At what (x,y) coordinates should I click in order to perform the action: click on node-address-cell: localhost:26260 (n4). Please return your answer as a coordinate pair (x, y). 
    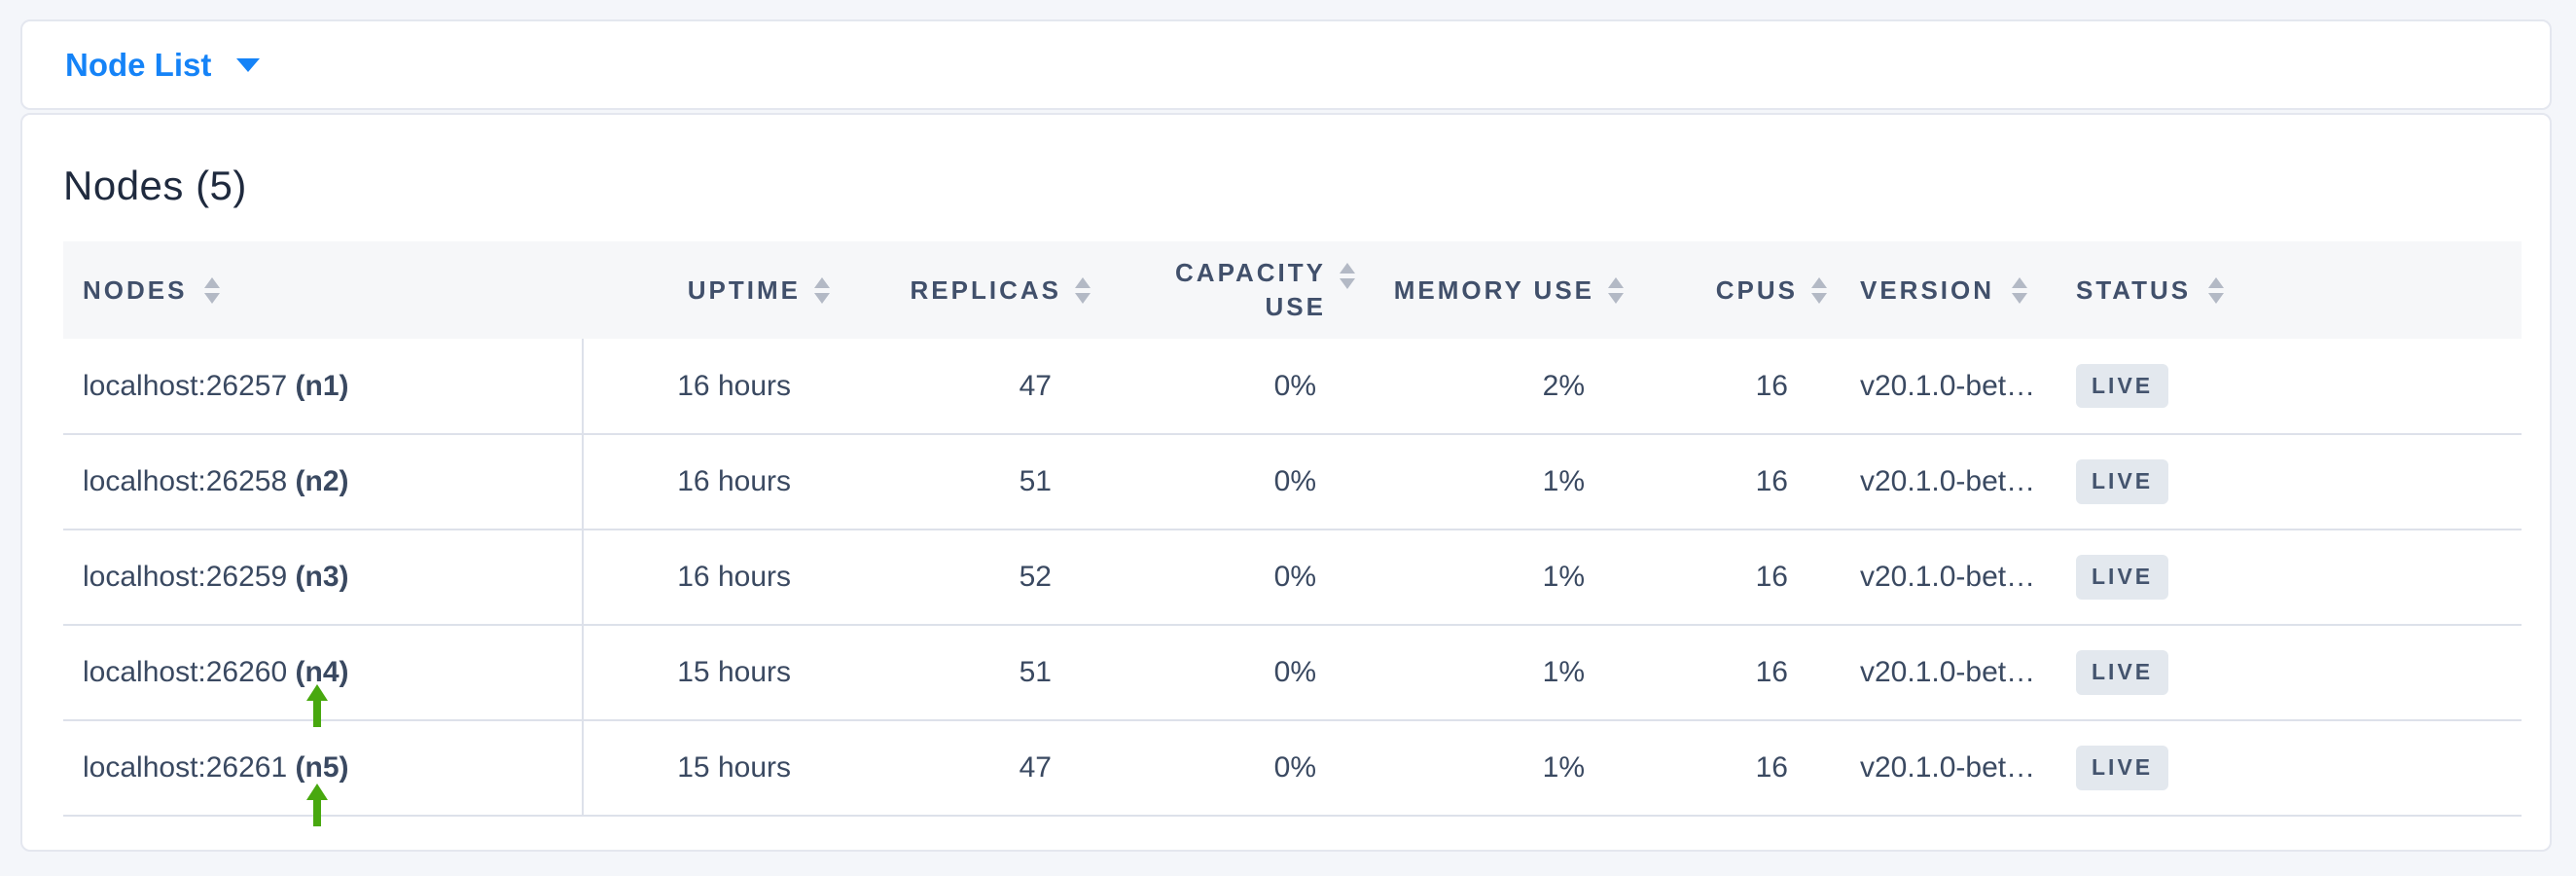
    Looking at the image, I should click on (323, 673).